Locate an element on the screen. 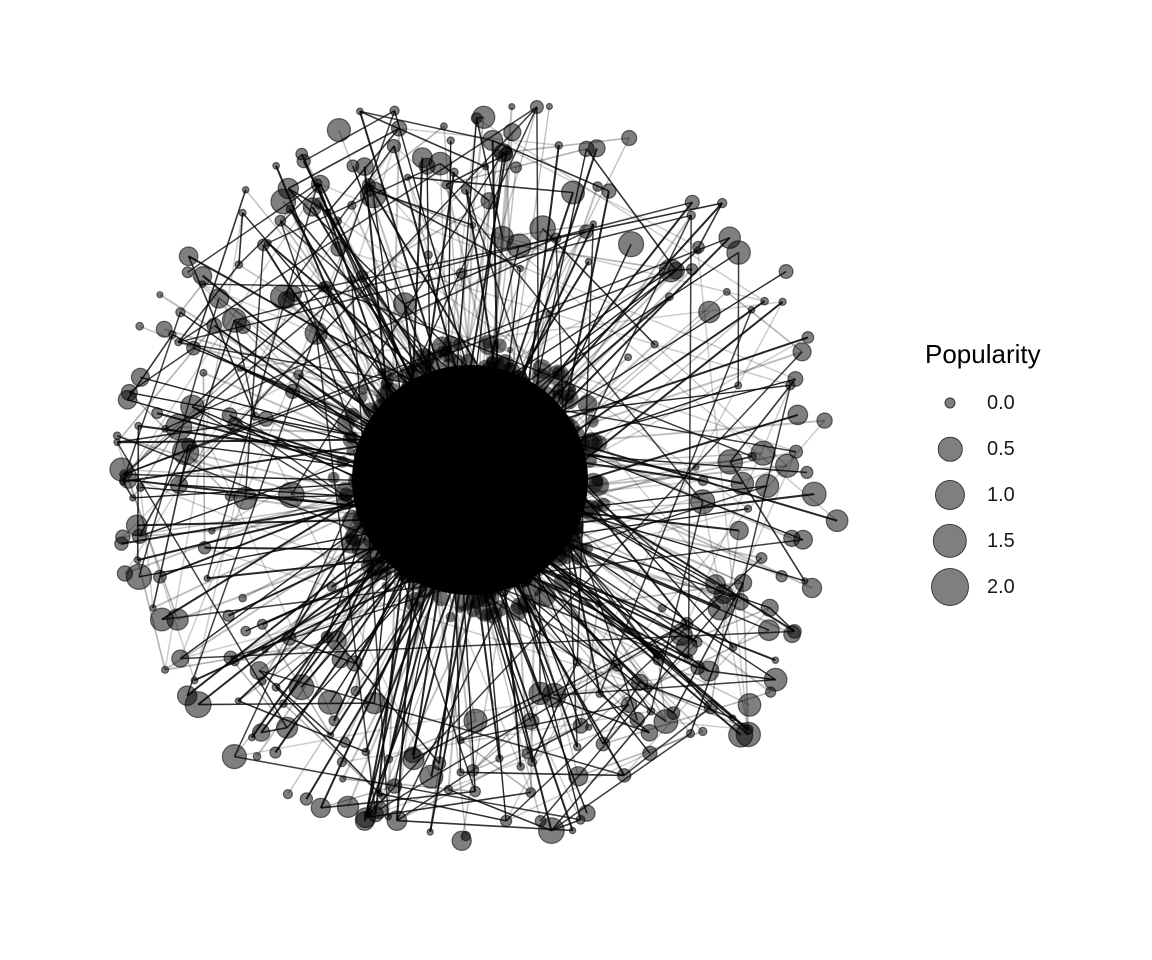 Image resolution: width=1152 pixels, height=960 pixels. graph-dense-core is located at coordinates (469, 479).